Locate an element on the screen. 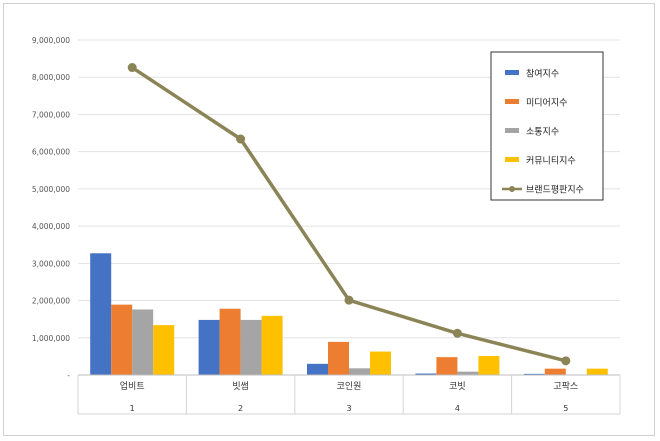  legend-label: 브랜드평판지수 is located at coordinates (555, 190).